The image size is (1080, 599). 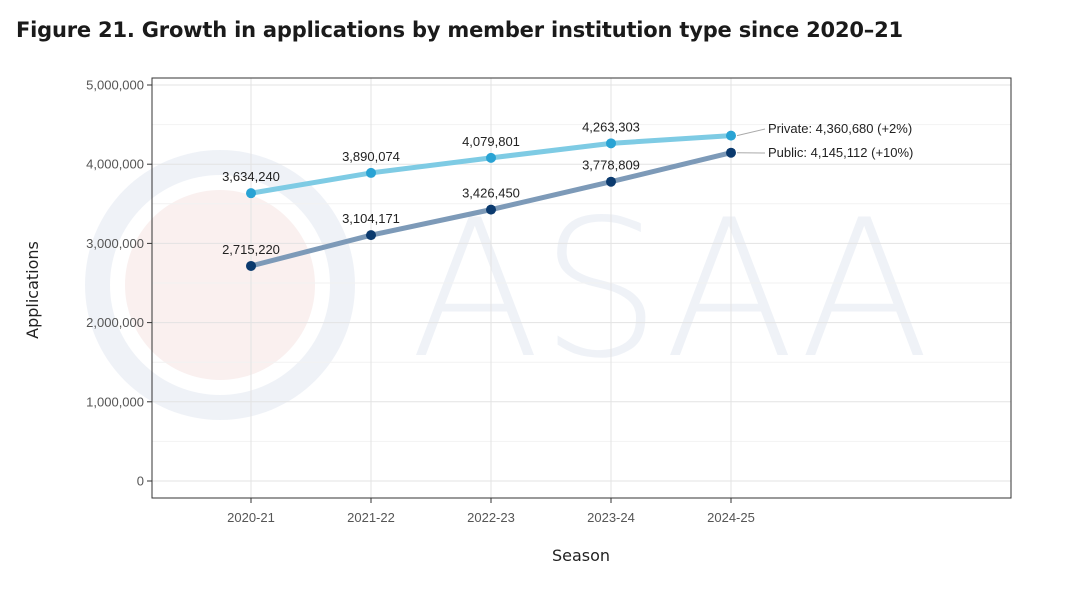 I want to click on private-point-label: 4,079,801, so click(x=491, y=141).